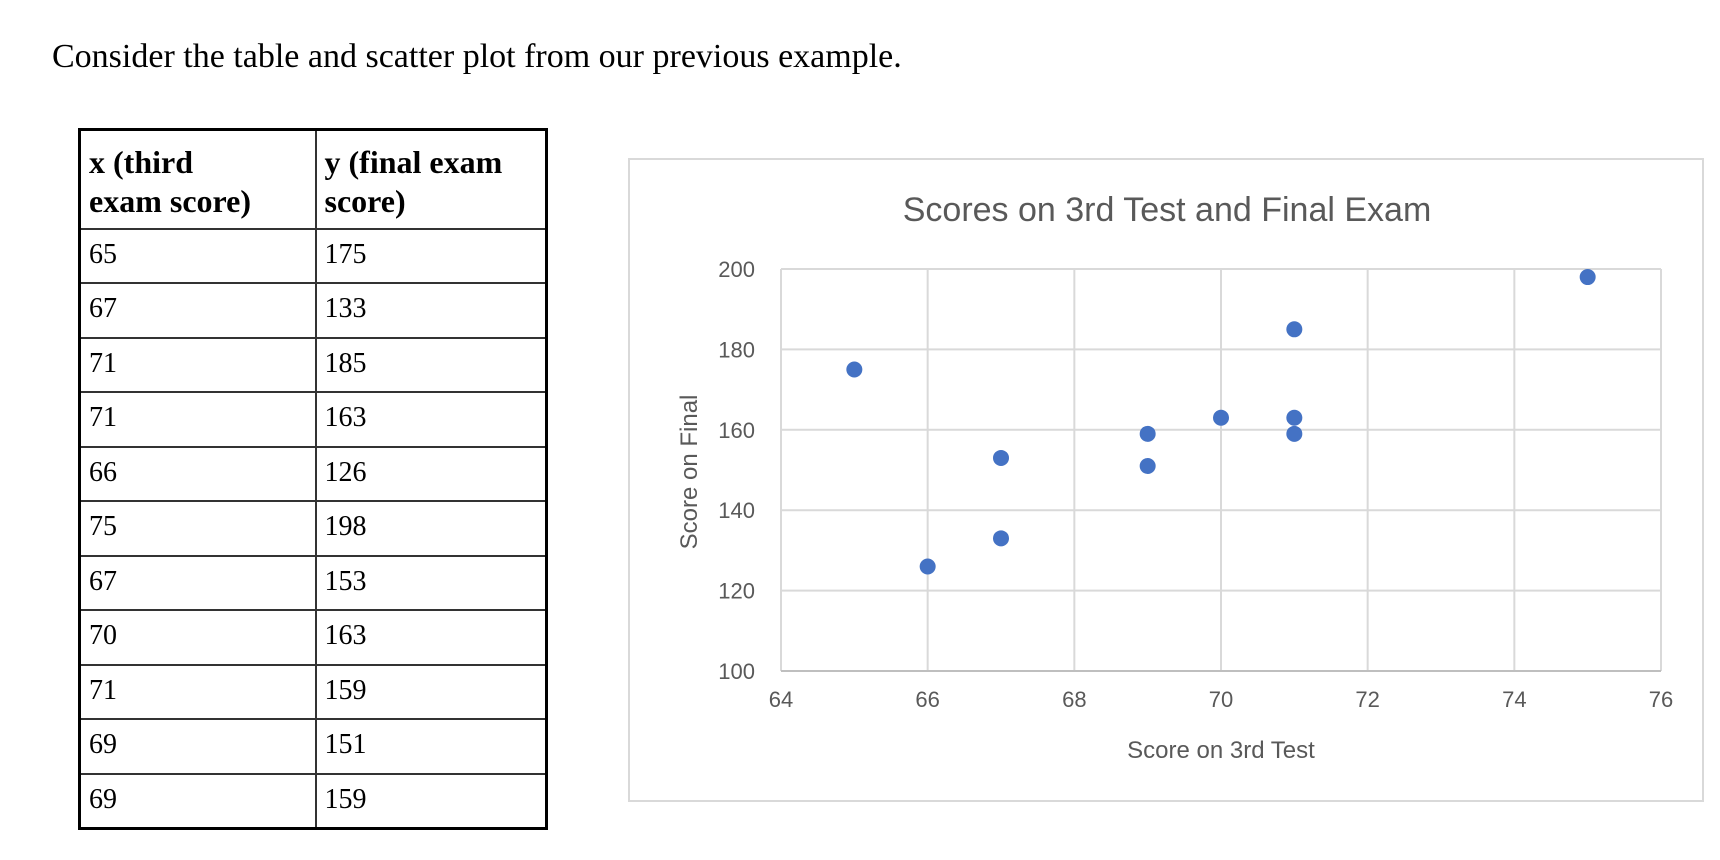  What do you see at coordinates (781, 699) in the screenshot?
I see `x-tick-label: 64` at bounding box center [781, 699].